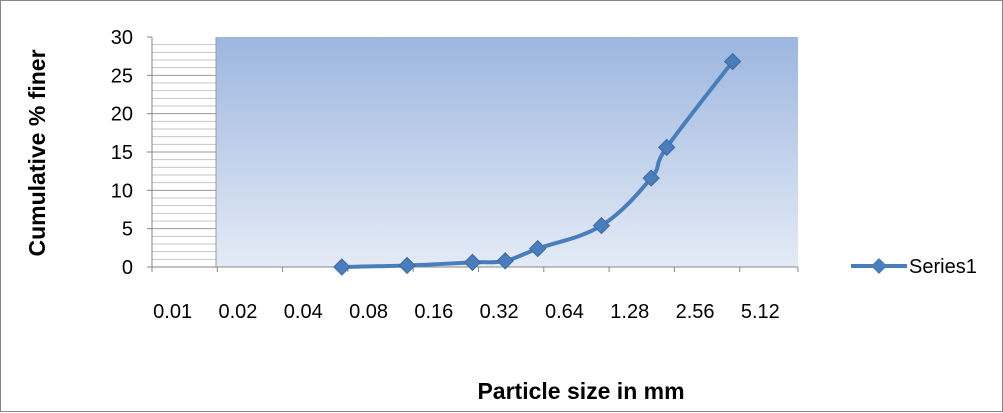 Image resolution: width=1003 pixels, height=413 pixels. Describe the element at coordinates (127, 268) in the screenshot. I see `y-tick-label: 0` at that location.